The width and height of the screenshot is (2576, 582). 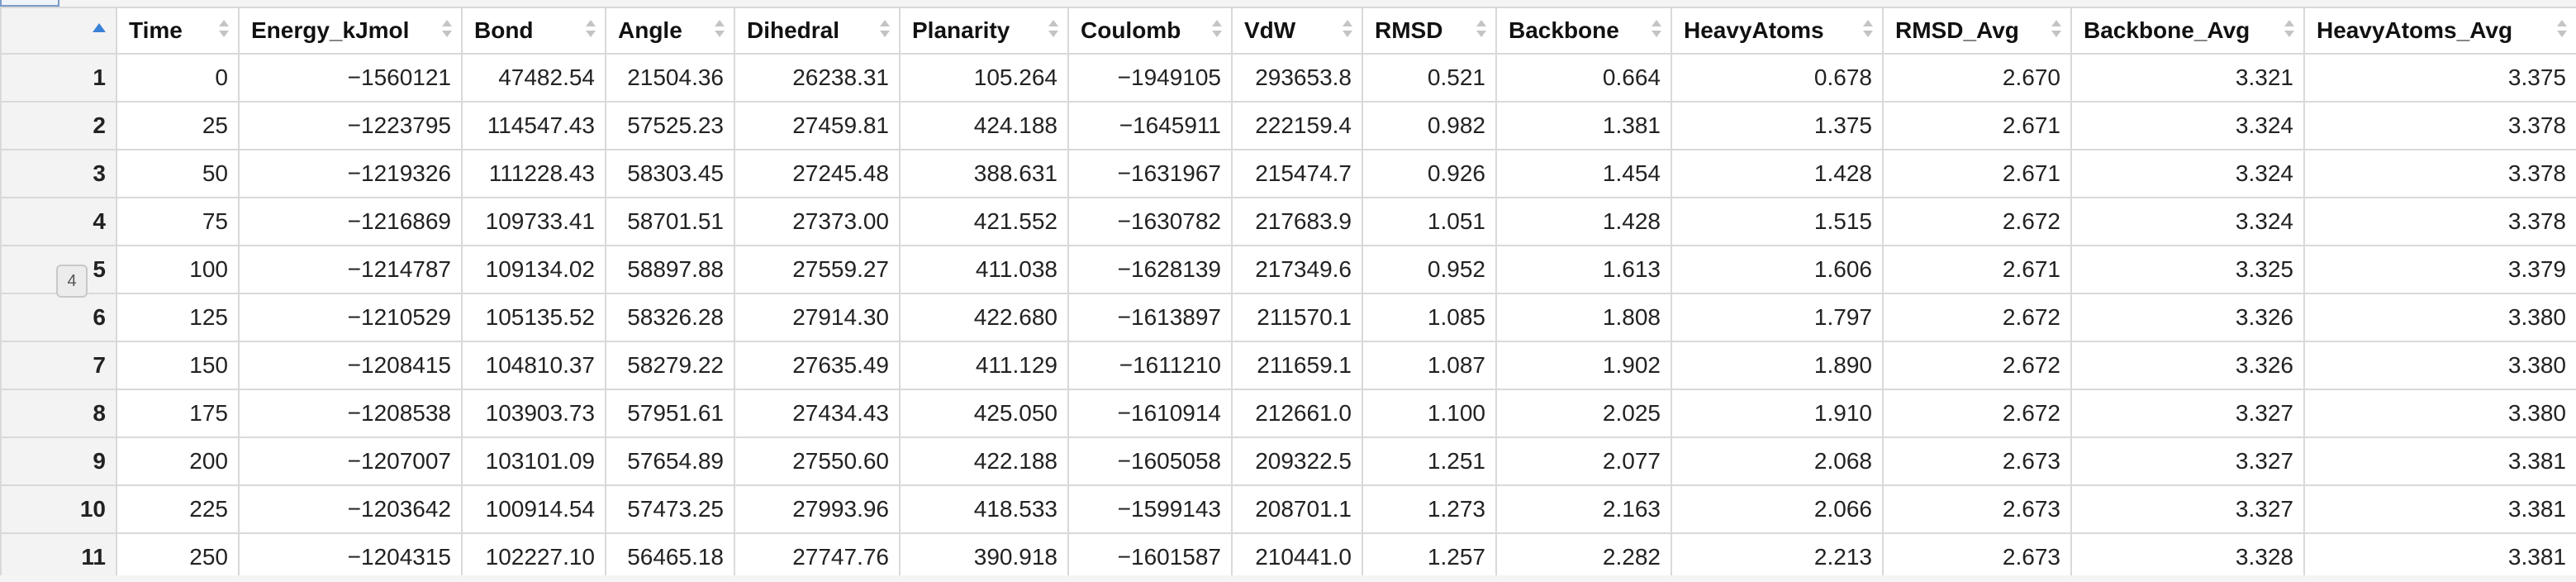 I want to click on table-cell: 27747.76, so click(x=817, y=557).